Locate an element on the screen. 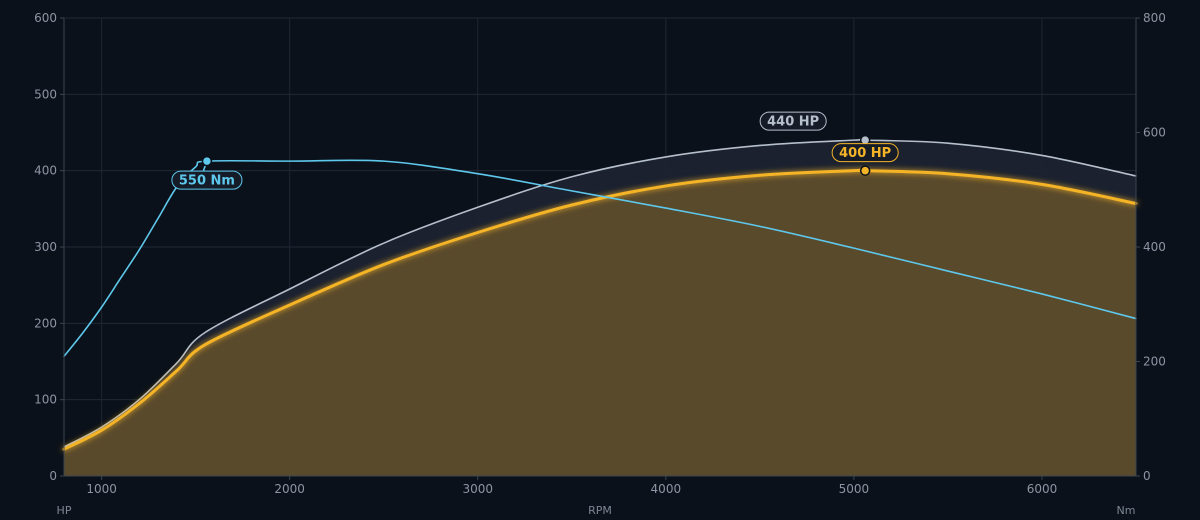 Image resolution: width=1200 pixels, height=520 pixels. callout-label: 550 Nm is located at coordinates (207, 180).